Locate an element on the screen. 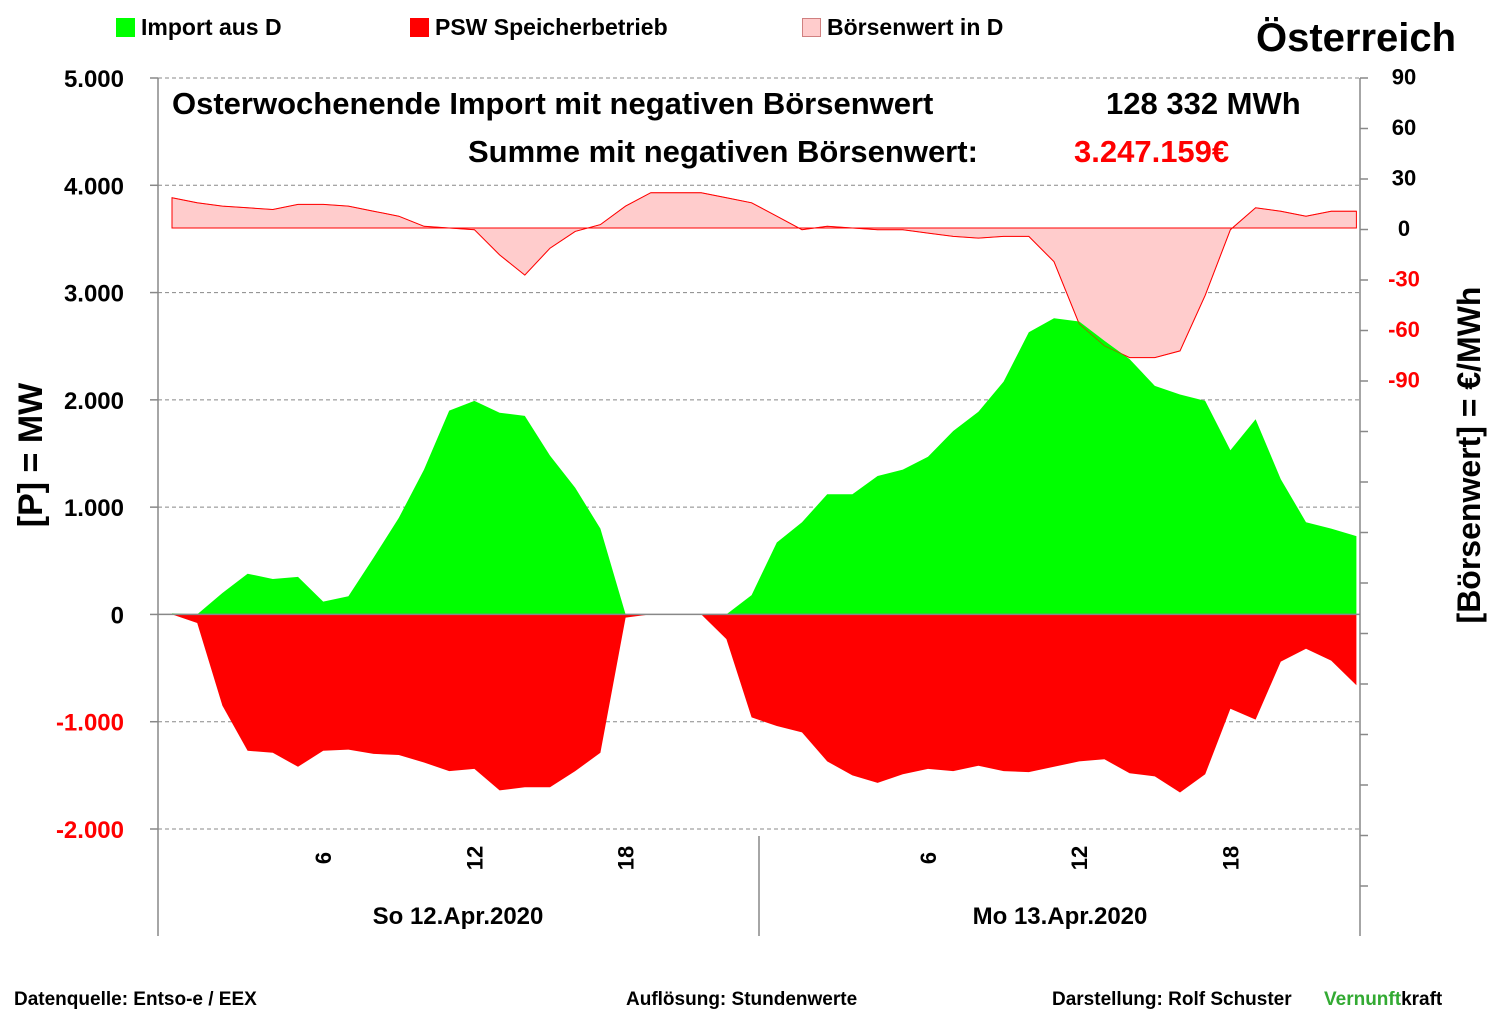 This screenshot has width=1490, height=1017. legend-label-psw: PSW Speicherbetrieb is located at coordinates (551, 27).